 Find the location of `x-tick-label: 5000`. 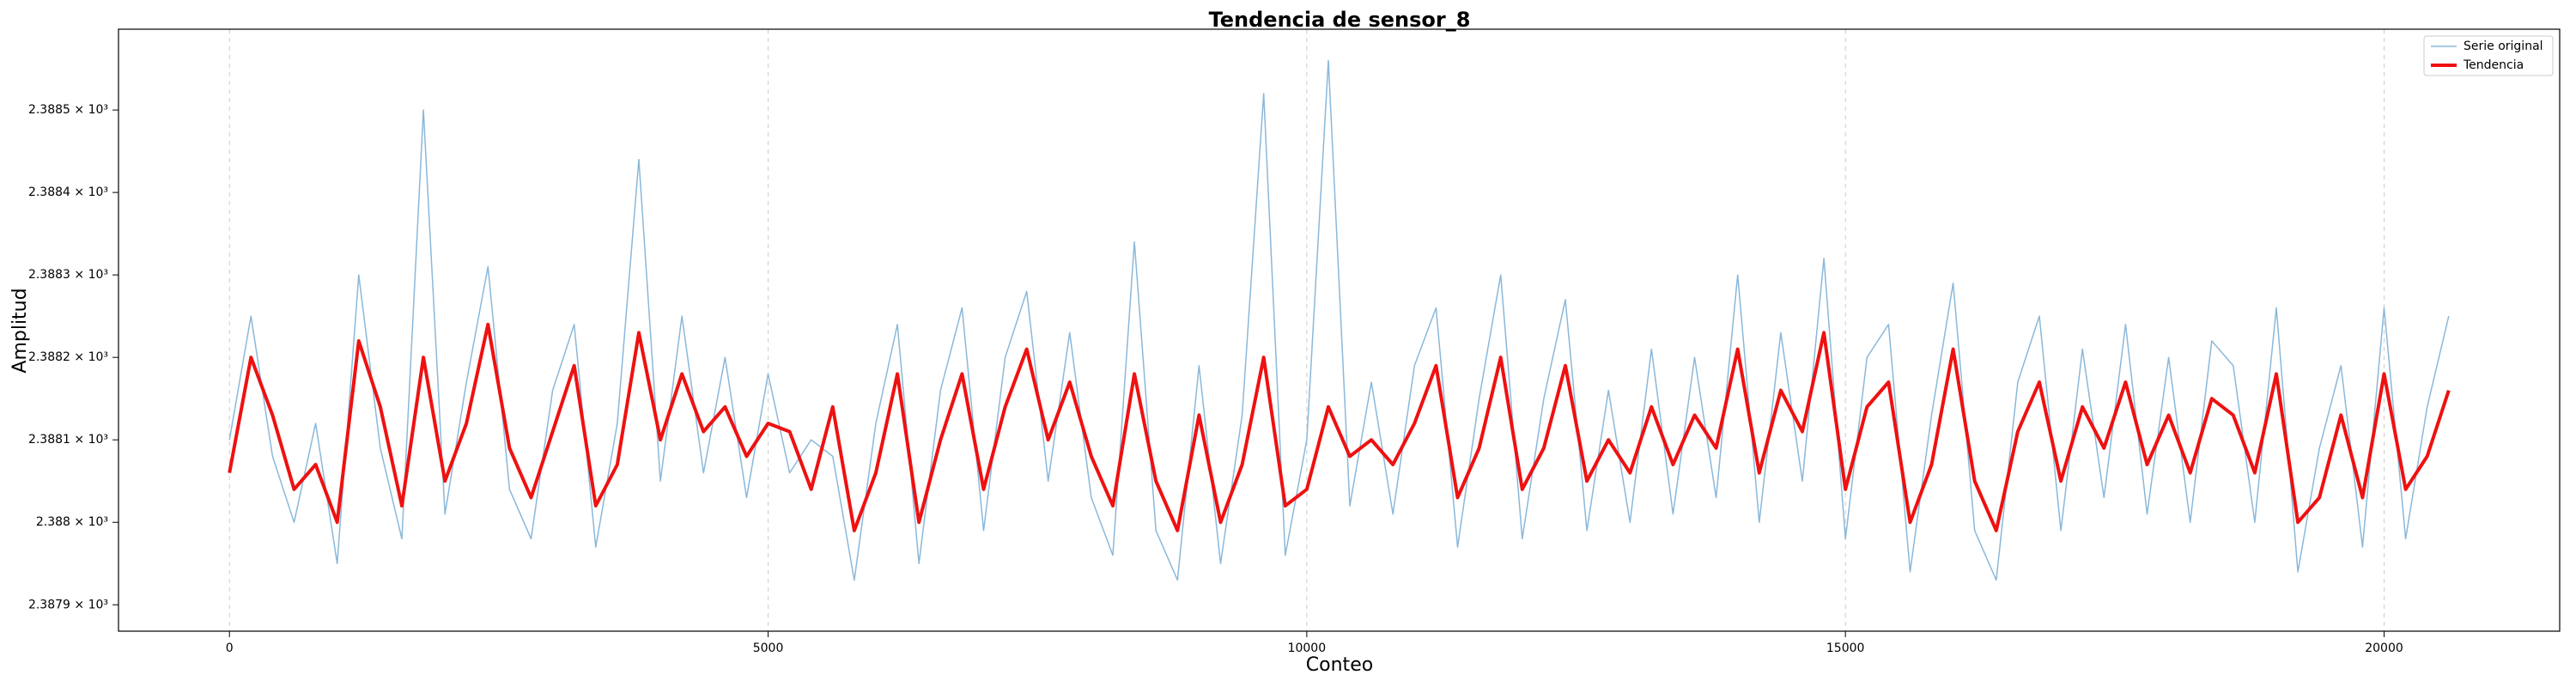

x-tick-label: 5000 is located at coordinates (768, 648).